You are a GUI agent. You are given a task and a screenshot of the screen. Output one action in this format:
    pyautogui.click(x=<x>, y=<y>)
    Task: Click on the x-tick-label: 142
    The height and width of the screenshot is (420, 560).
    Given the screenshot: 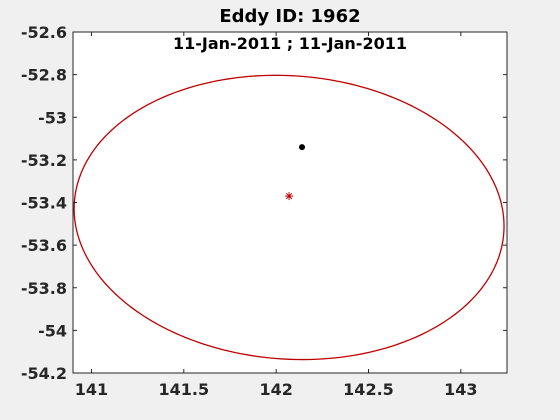 What is the action you would take?
    pyautogui.click(x=275, y=389)
    